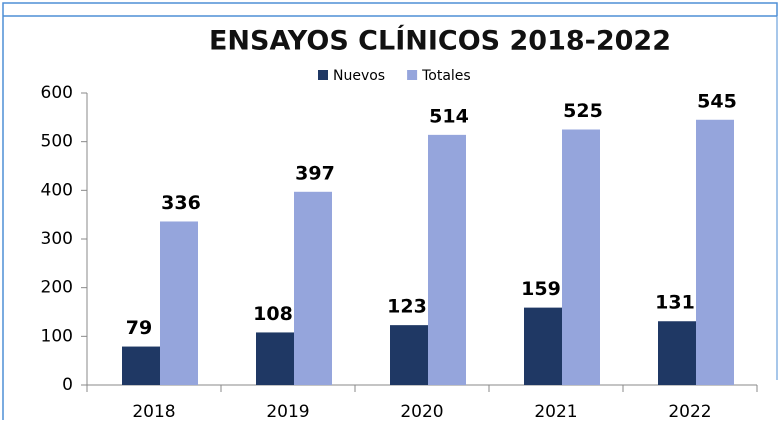 This screenshot has height=425, width=781. I want to click on y-tick-label: 500, so click(57, 142).